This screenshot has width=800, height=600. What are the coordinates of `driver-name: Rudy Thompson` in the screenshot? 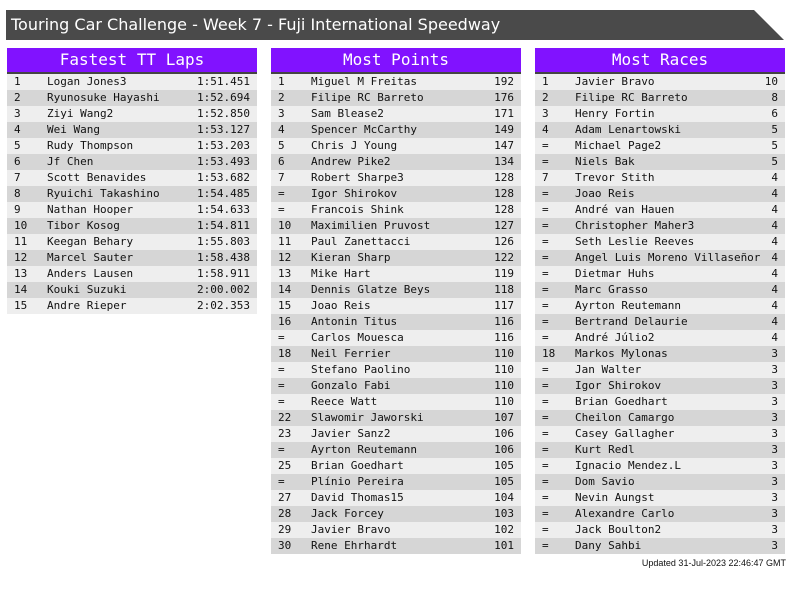 It's located at (90, 145).